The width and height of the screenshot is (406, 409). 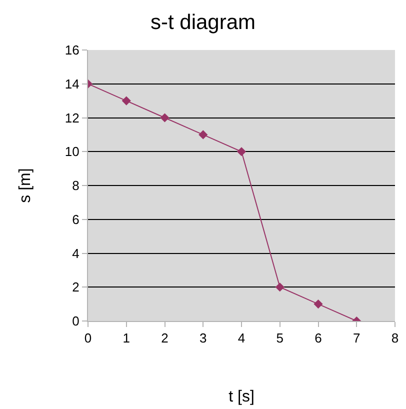 What do you see at coordinates (72, 152) in the screenshot?
I see `y-tick-label: 10` at bounding box center [72, 152].